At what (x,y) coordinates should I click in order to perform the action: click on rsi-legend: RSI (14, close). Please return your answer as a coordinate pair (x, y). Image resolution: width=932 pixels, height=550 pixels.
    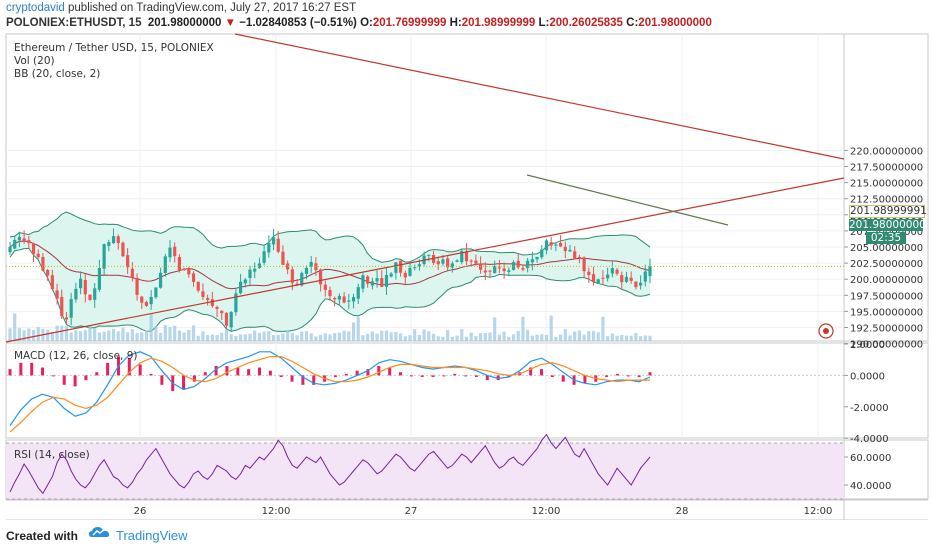
    Looking at the image, I should click on (52, 455).